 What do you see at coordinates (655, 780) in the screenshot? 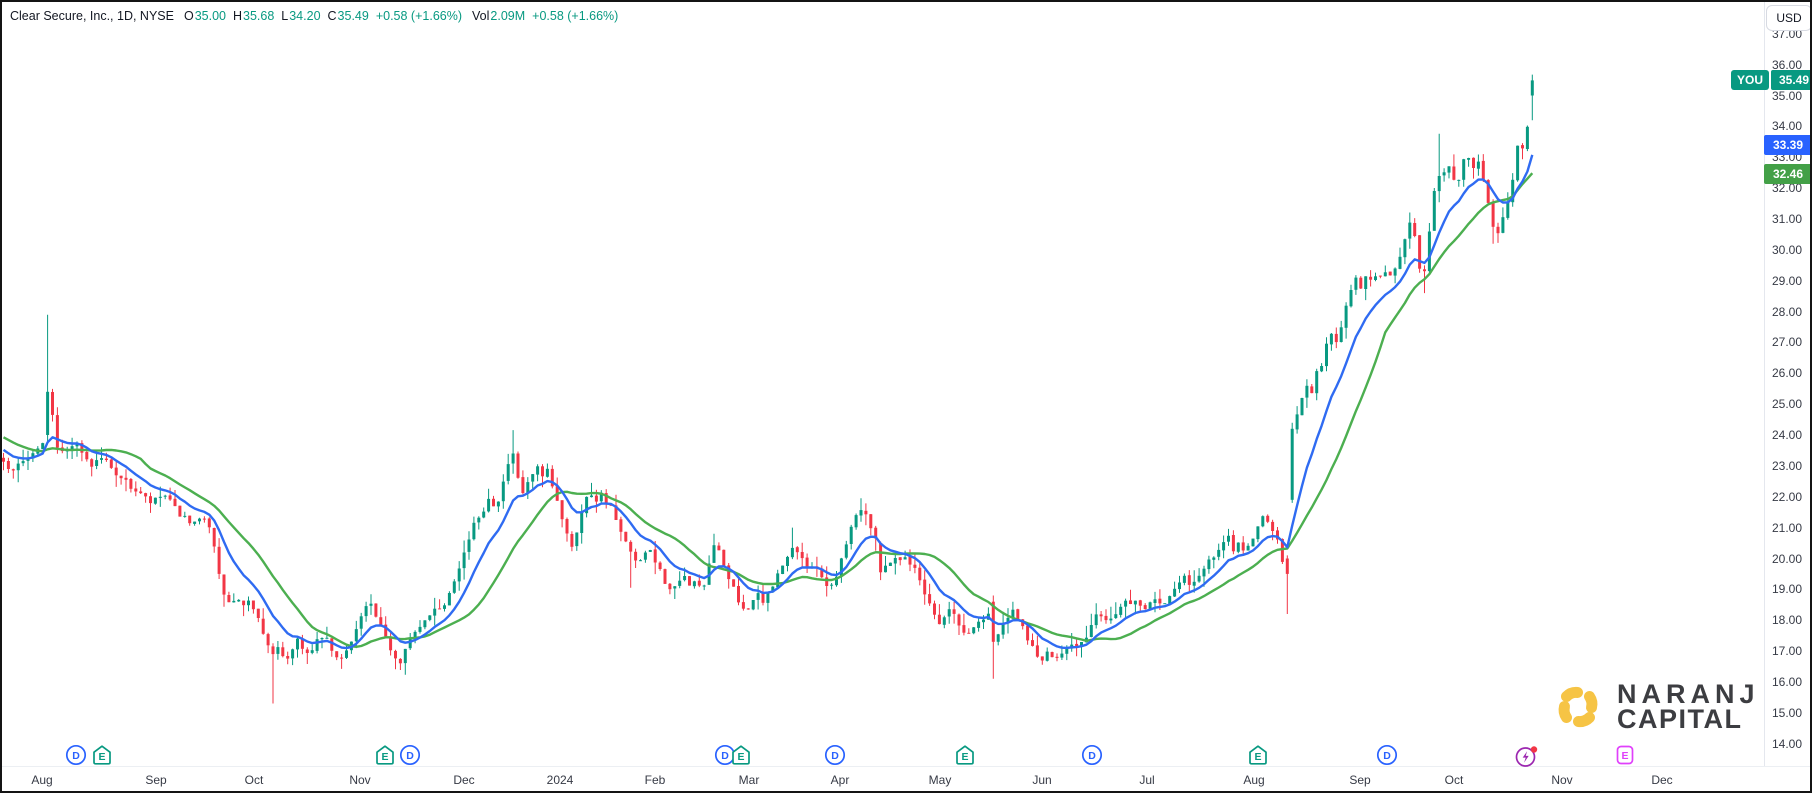
I see `time-tick-label: Feb` at bounding box center [655, 780].